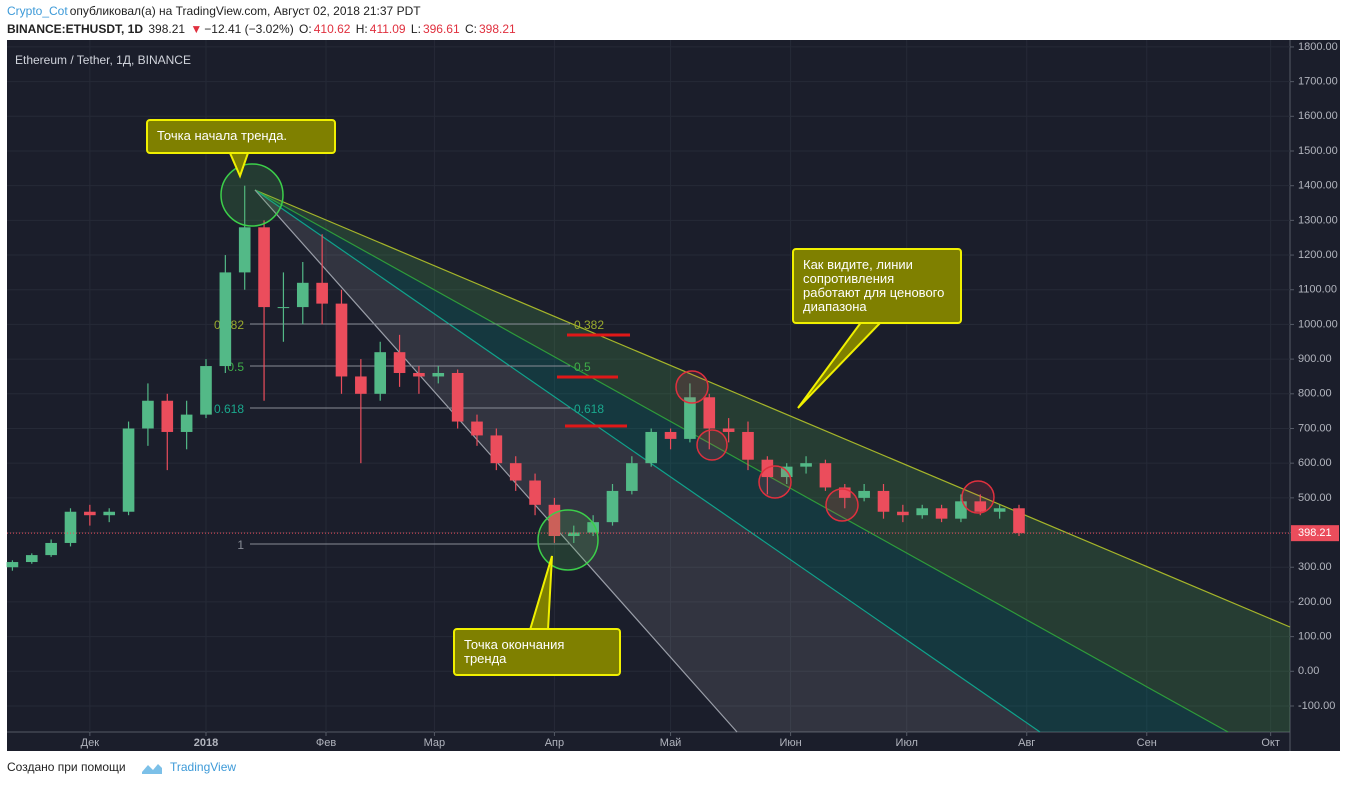 The height and width of the screenshot is (788, 1348). I want to click on y-tick-label: 1000.00, so click(1318, 324).